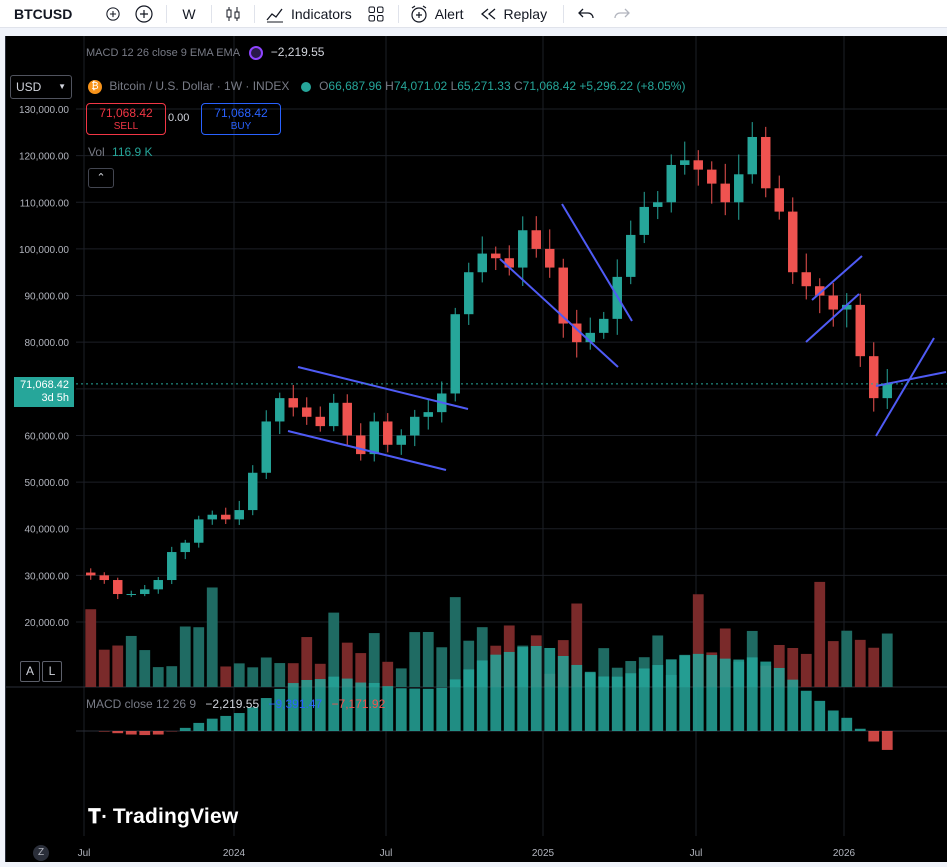  Describe the element at coordinates (622, 14) in the screenshot. I see `redo-icon` at that location.